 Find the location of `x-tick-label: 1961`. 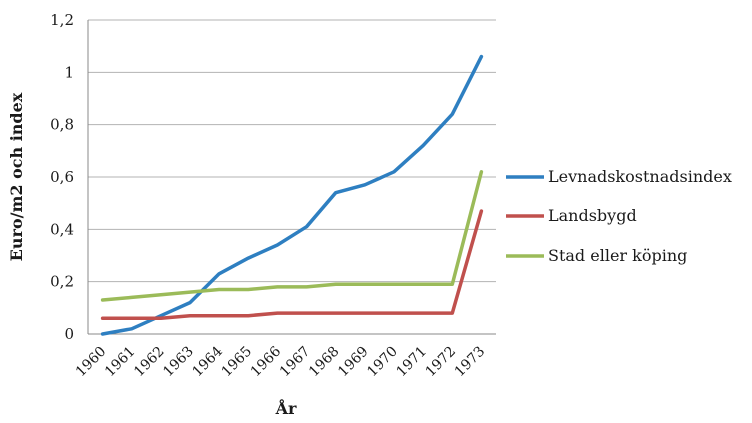

x-tick-label: 1961 is located at coordinates (120, 362).